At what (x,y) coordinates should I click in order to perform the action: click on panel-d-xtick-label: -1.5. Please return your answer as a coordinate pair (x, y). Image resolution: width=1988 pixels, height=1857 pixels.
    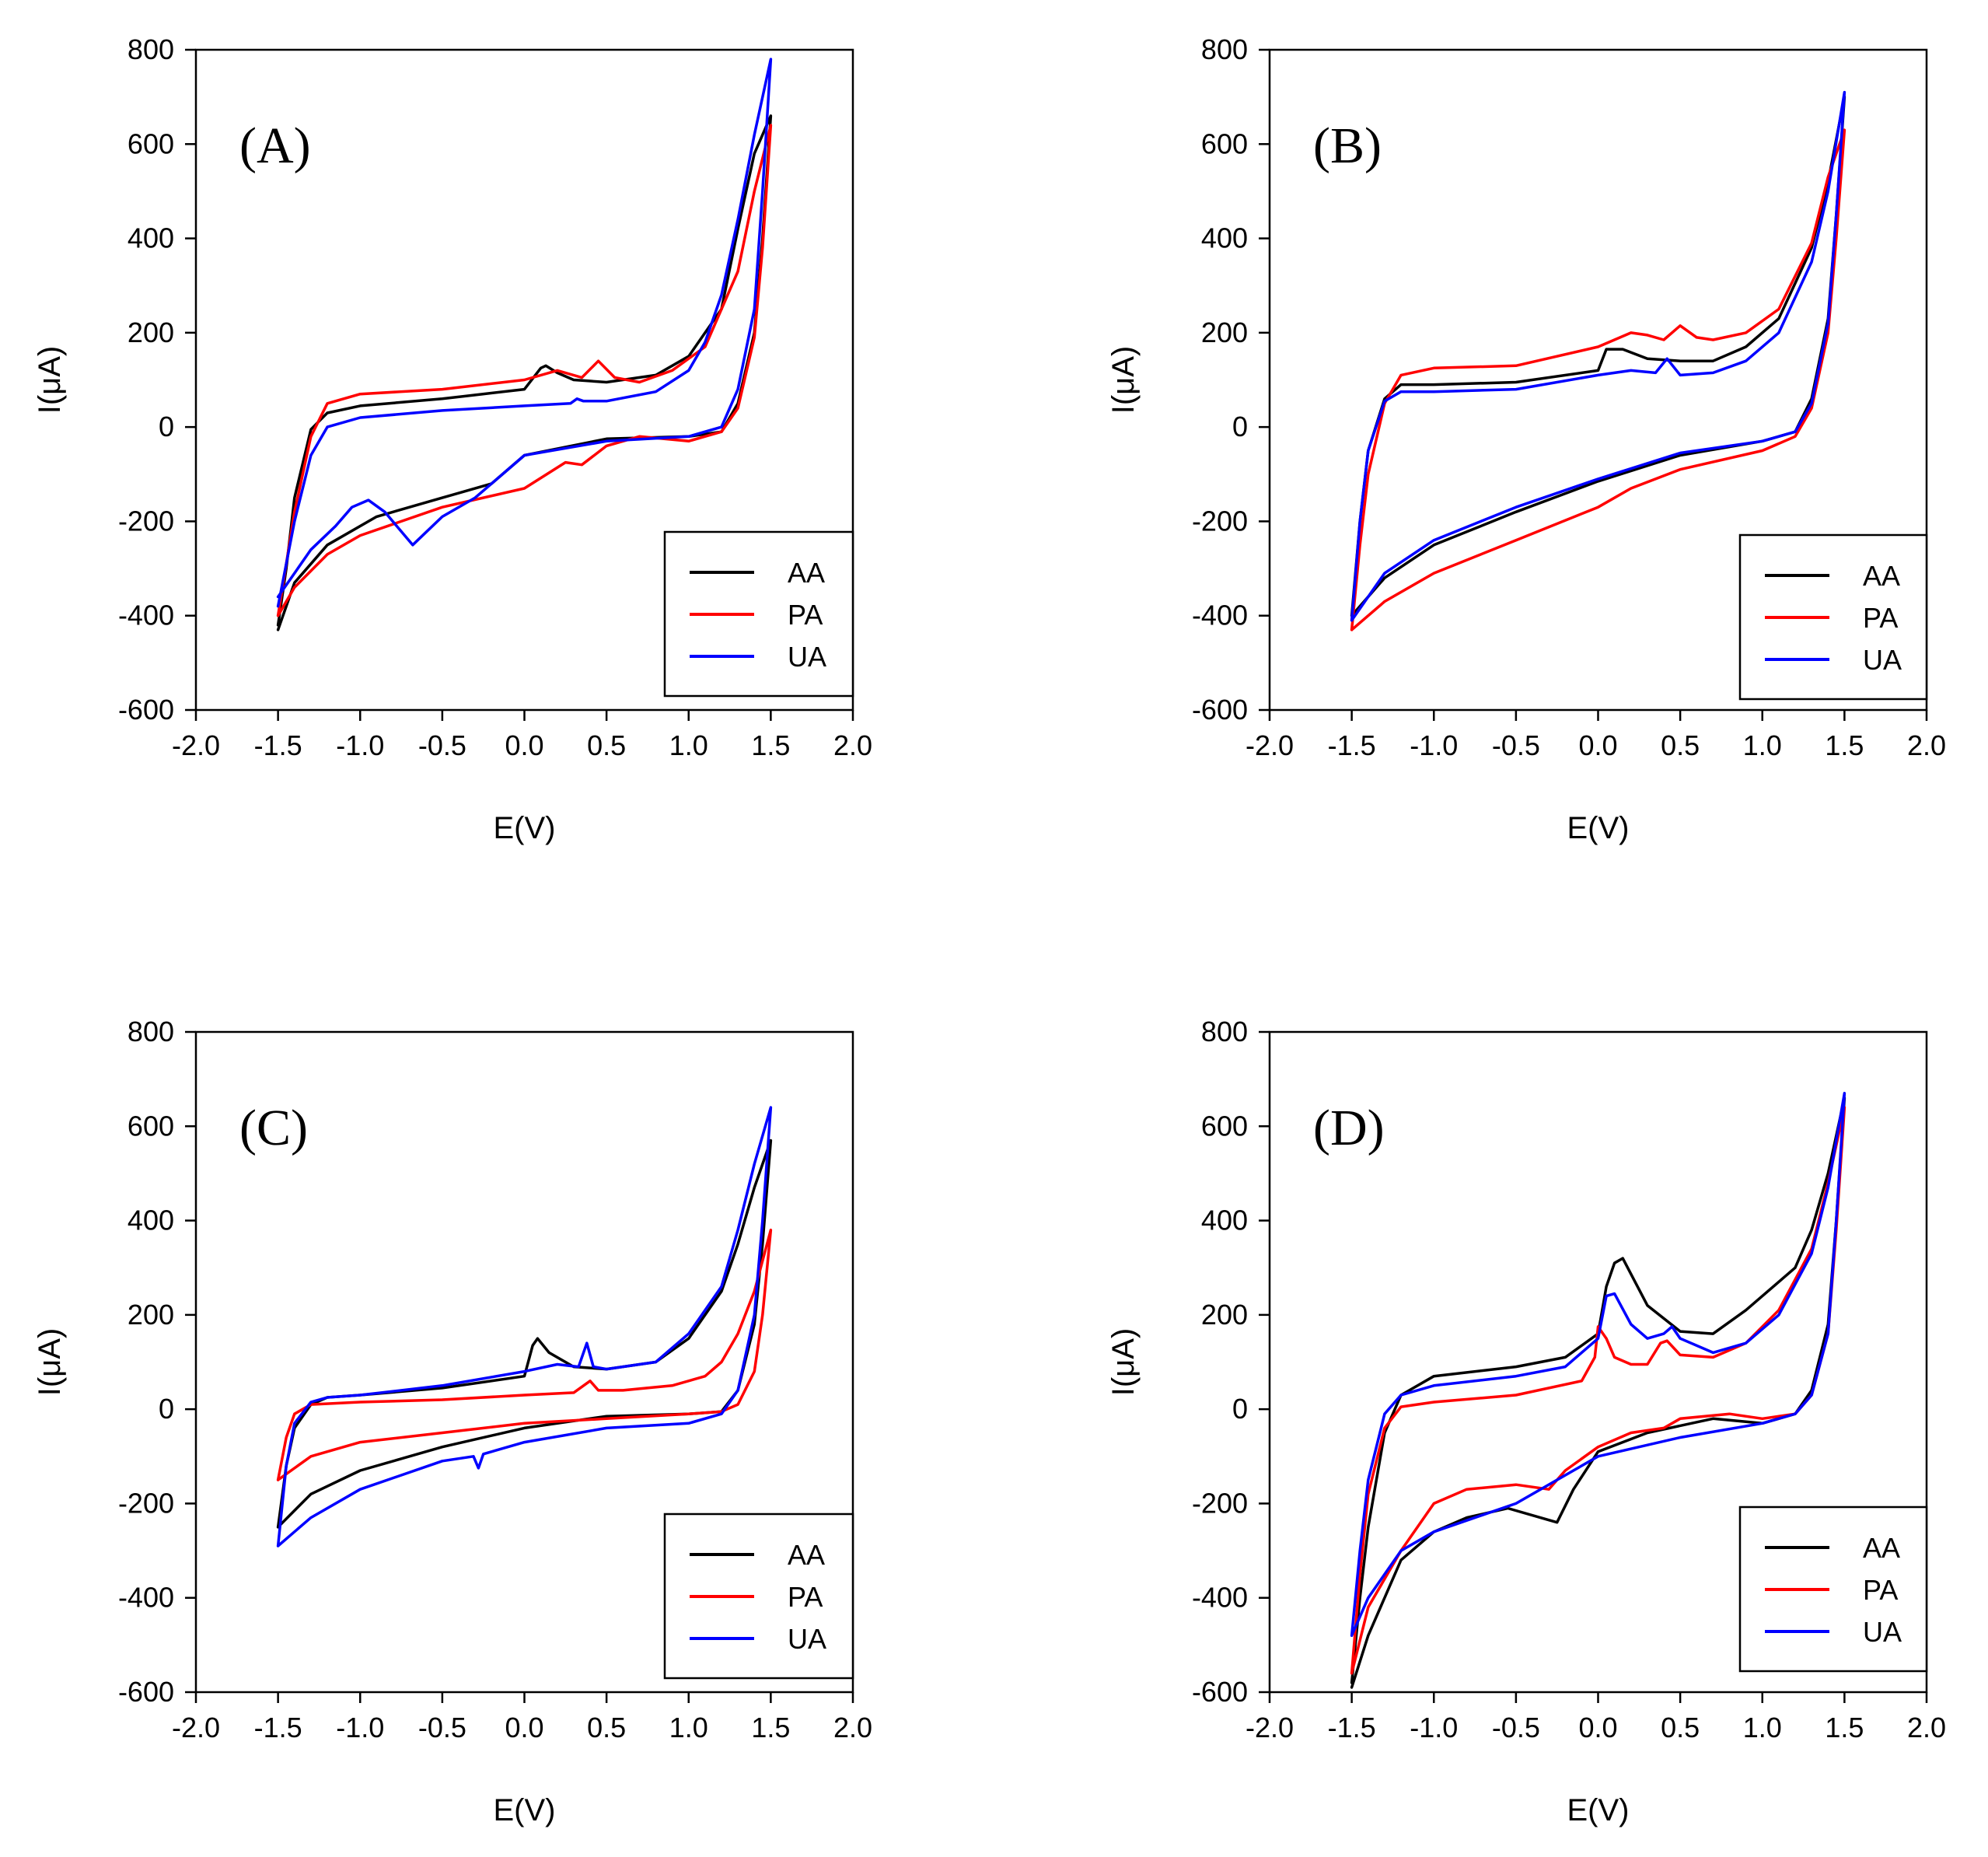
    Looking at the image, I should click on (1352, 1727).